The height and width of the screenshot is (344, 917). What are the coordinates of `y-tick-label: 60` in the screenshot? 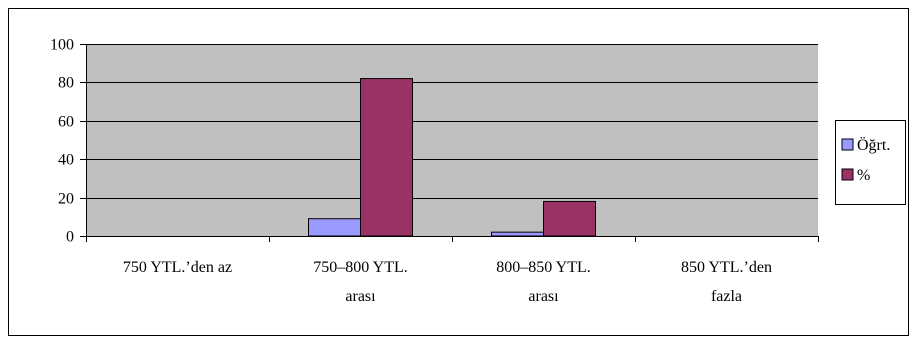 It's located at (66, 122).